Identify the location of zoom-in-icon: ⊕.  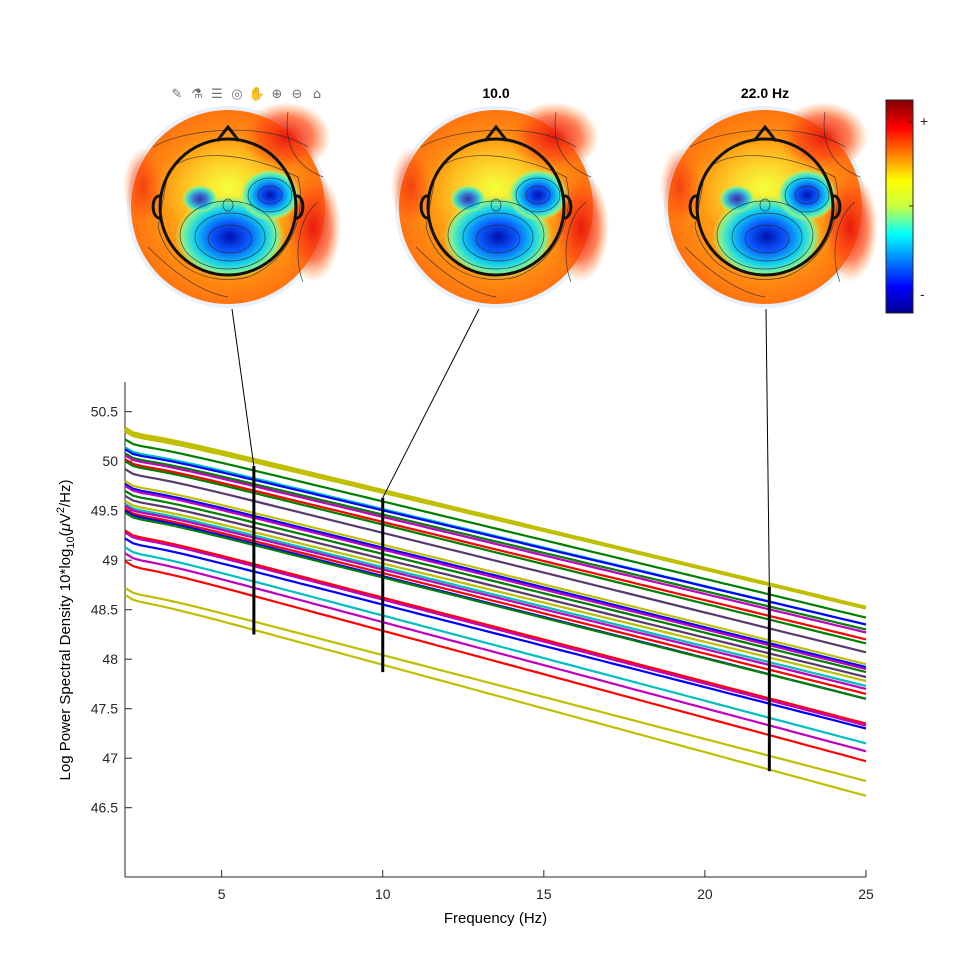
(277, 94).